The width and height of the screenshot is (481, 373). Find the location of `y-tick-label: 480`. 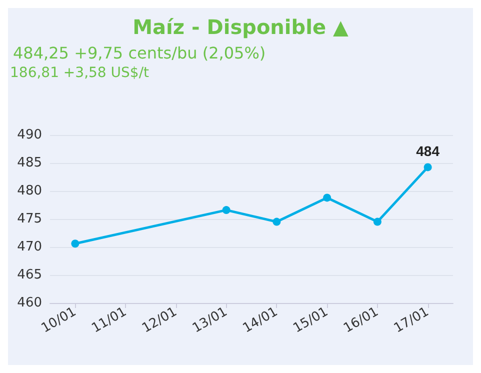

y-tick-label: 480 is located at coordinates (29, 191).